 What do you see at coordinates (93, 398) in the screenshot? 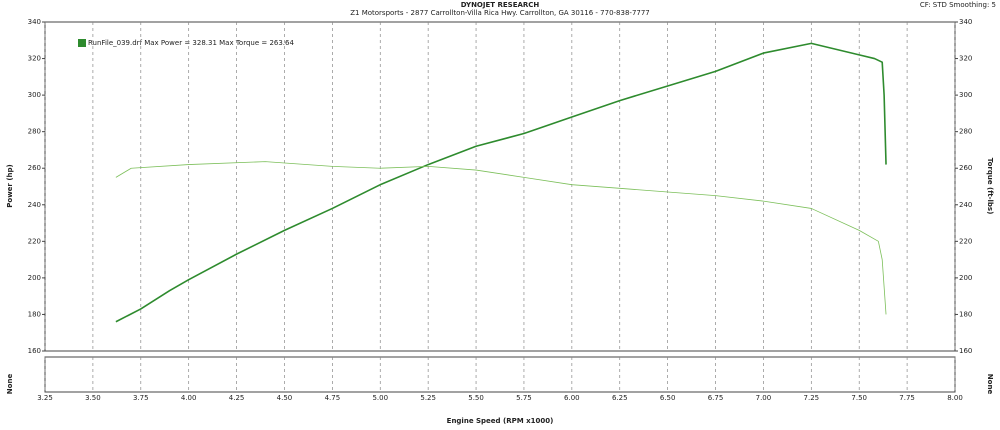
I see `x-tick-label: 3.50` at bounding box center [93, 398].